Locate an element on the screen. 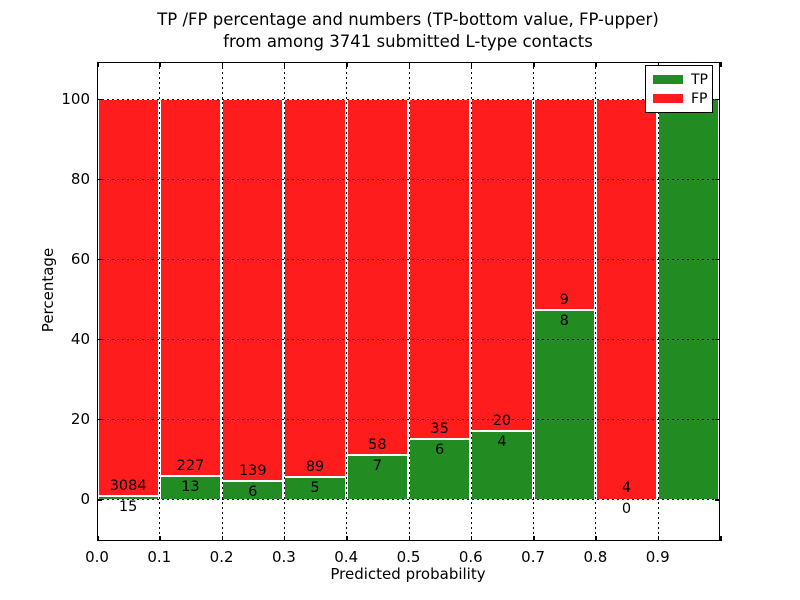 This screenshot has width=800, height=600. fp-count-label: 4 is located at coordinates (626, 488).